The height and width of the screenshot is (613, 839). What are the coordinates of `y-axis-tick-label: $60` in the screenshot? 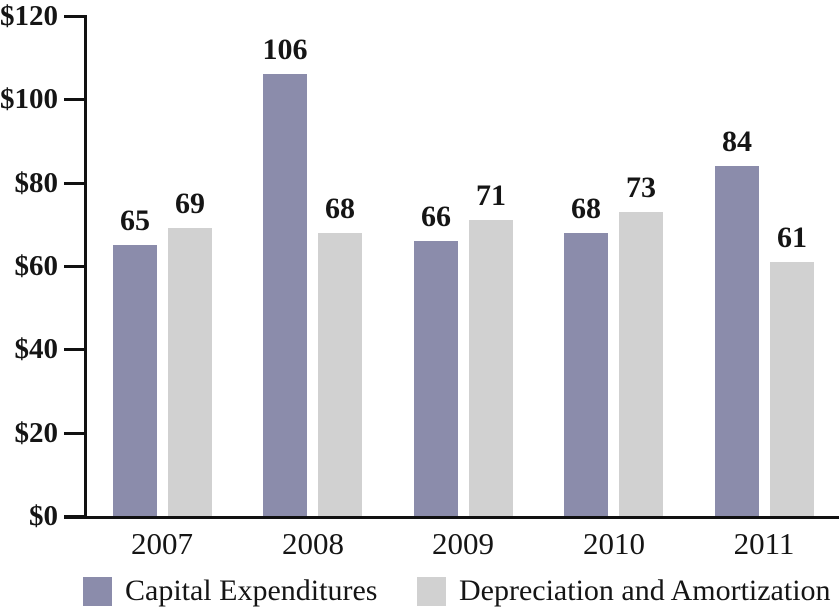 It's located at (36, 266).